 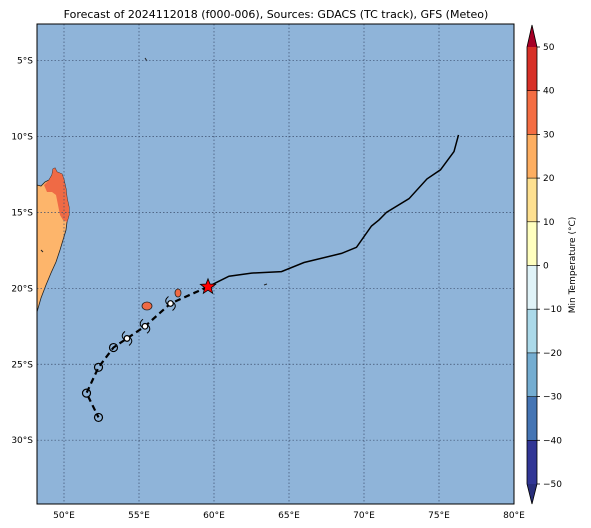 I want to click on colorbar-tick-label: 20, so click(x=549, y=179).